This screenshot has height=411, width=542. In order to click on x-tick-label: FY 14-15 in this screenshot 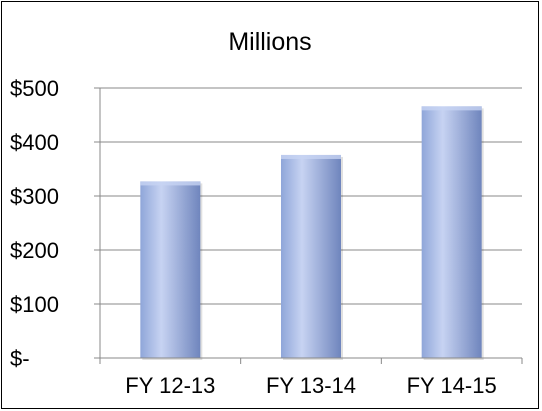, I will do `click(452, 385)`.